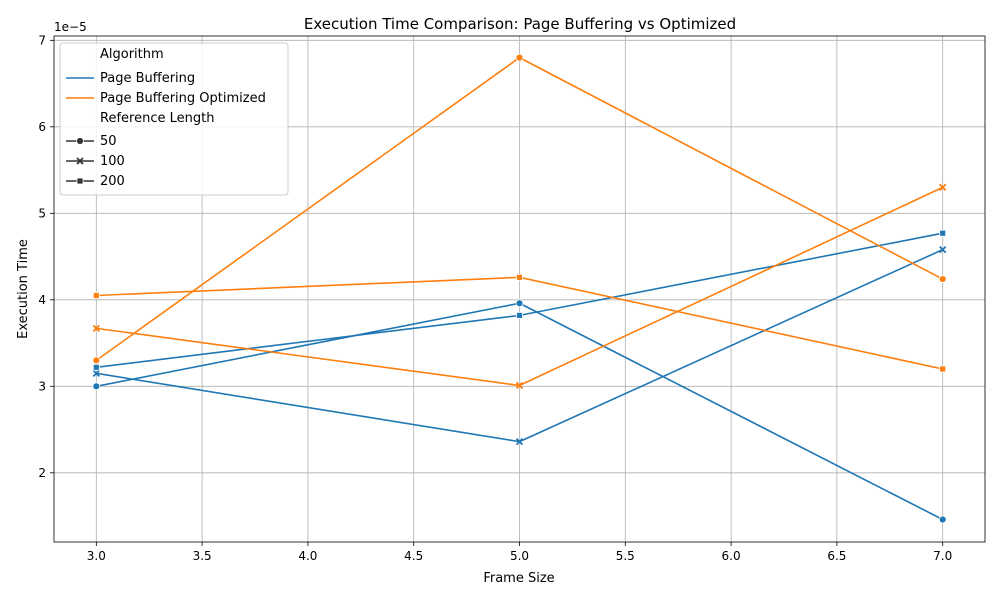 This screenshot has width=1000, height=600. What do you see at coordinates (183, 98) in the screenshot?
I see `legend-label-page-buffering-optimized: Page Buffering Optimized` at bounding box center [183, 98].